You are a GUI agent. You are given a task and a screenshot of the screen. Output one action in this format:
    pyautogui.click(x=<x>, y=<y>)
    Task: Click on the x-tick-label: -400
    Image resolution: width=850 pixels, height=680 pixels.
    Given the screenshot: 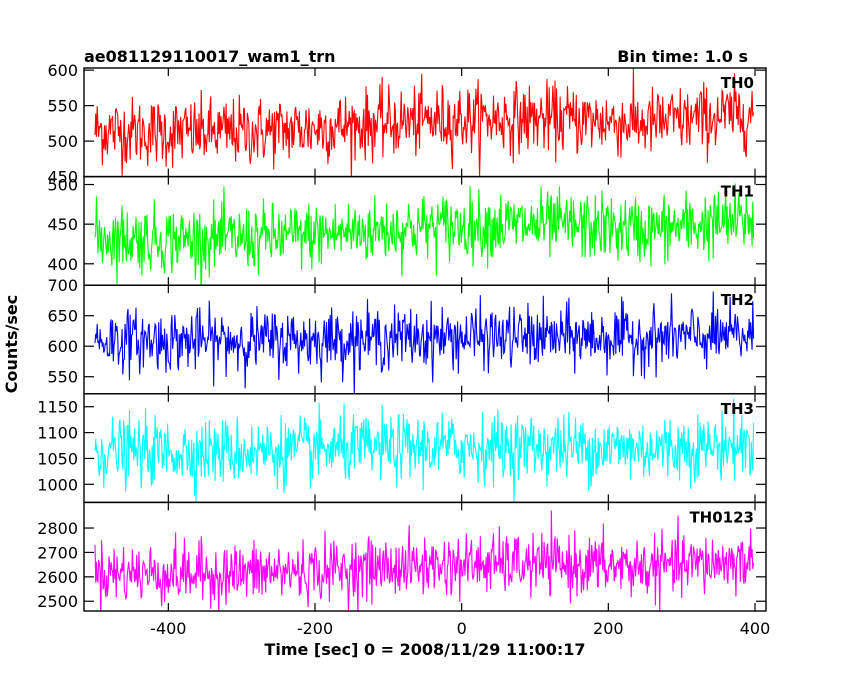 What is the action you would take?
    pyautogui.click(x=168, y=628)
    